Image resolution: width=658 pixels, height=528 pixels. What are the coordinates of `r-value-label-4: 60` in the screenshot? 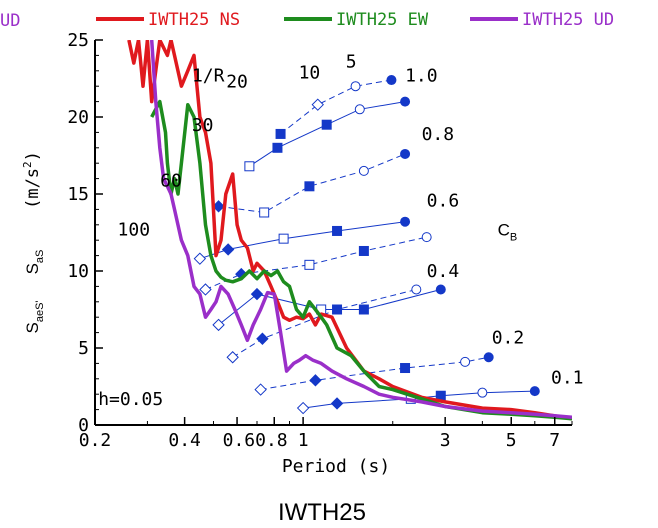 It's located at (171, 180).